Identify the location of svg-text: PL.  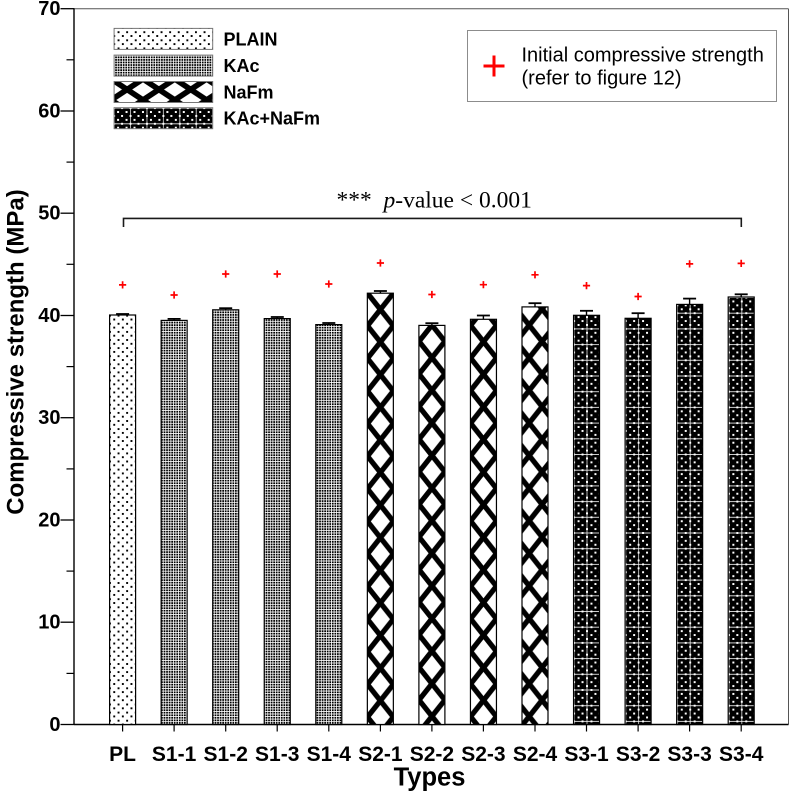
(122, 754).